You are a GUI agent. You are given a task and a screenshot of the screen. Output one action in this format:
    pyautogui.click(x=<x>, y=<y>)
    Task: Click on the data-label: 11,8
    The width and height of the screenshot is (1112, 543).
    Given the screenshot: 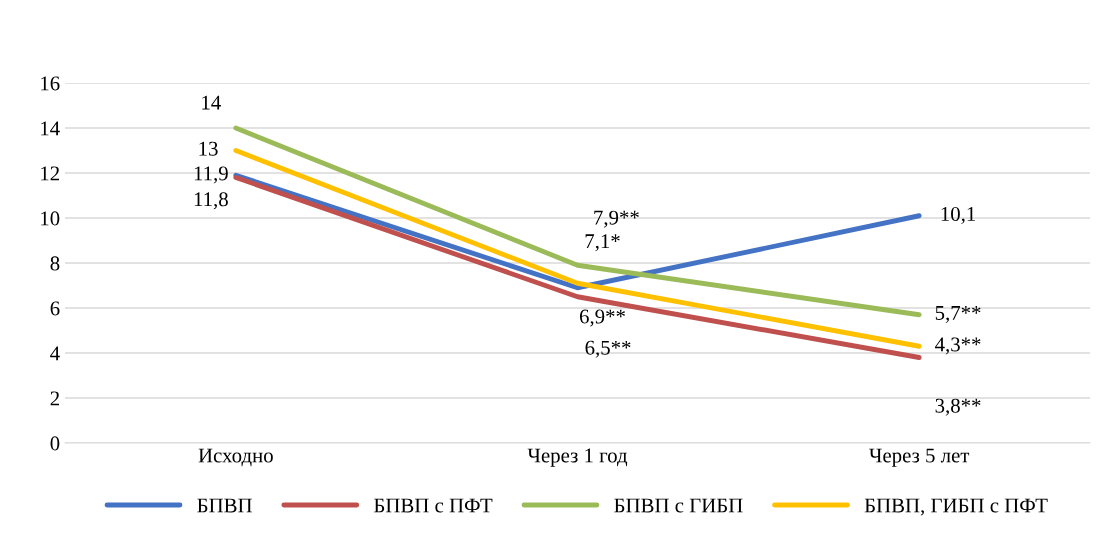 What is the action you would take?
    pyautogui.click(x=211, y=201)
    